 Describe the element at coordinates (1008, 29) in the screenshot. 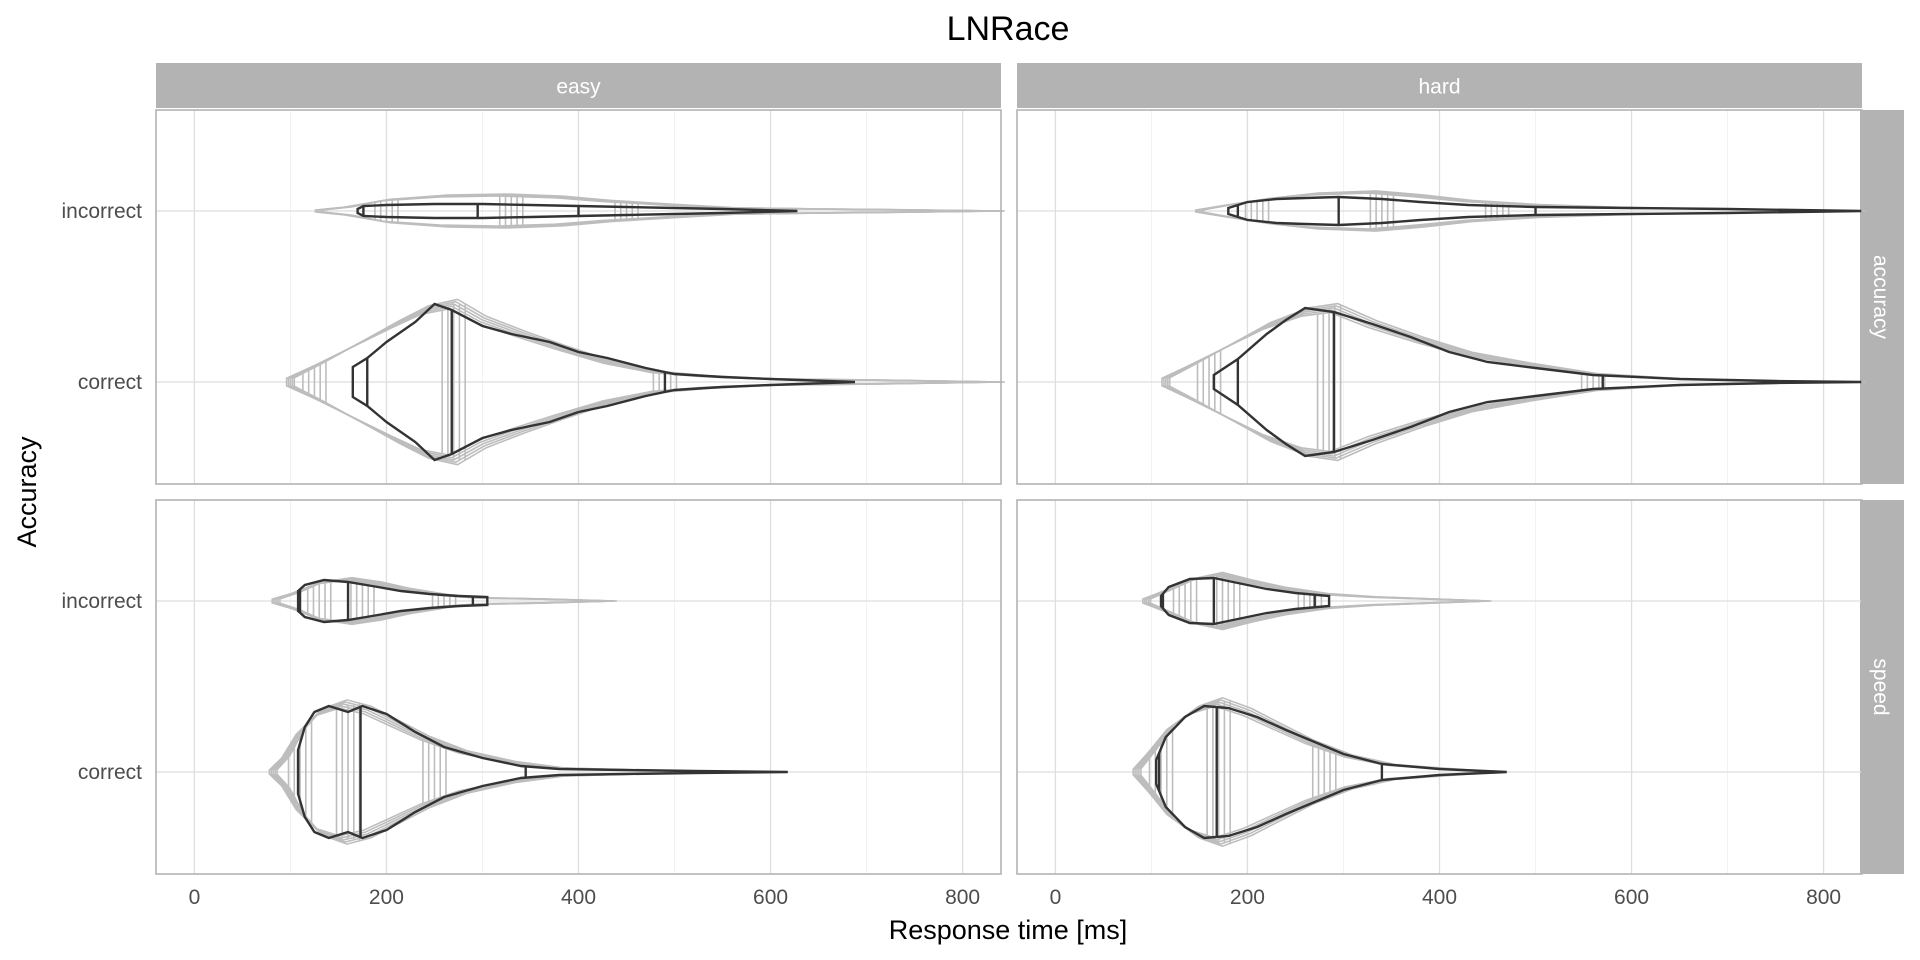

I see `chart-title: LNRace` at that location.